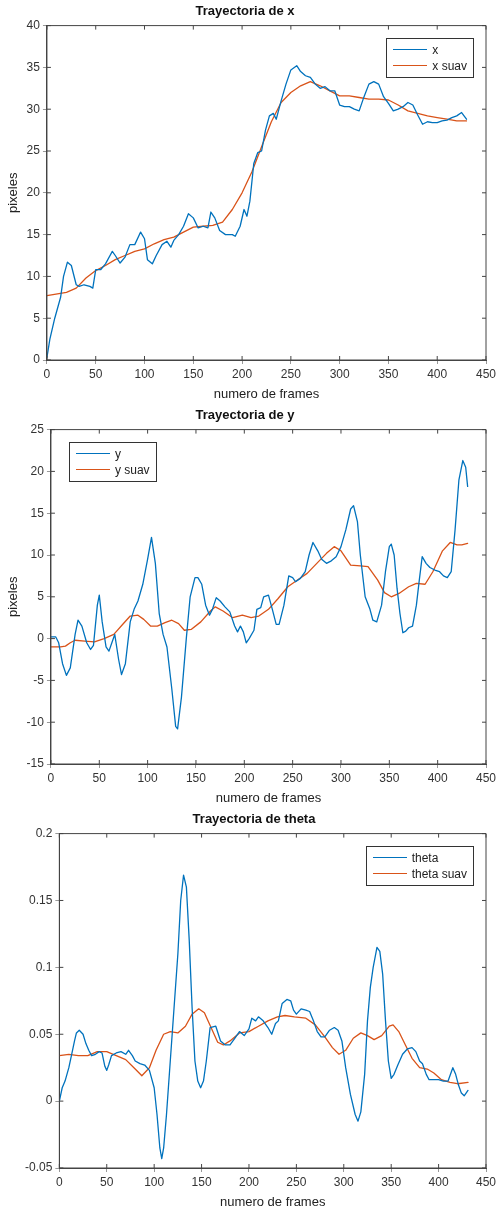 The image size is (502, 1213). Describe the element at coordinates (435, 49) in the screenshot. I see `legend-label: x` at that location.